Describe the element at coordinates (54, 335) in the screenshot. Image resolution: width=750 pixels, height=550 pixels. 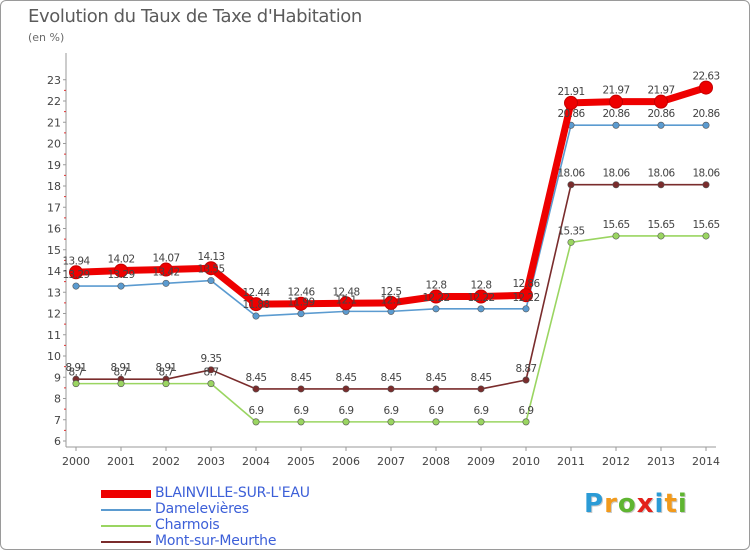
I see `y-tick-label: 11` at that location.